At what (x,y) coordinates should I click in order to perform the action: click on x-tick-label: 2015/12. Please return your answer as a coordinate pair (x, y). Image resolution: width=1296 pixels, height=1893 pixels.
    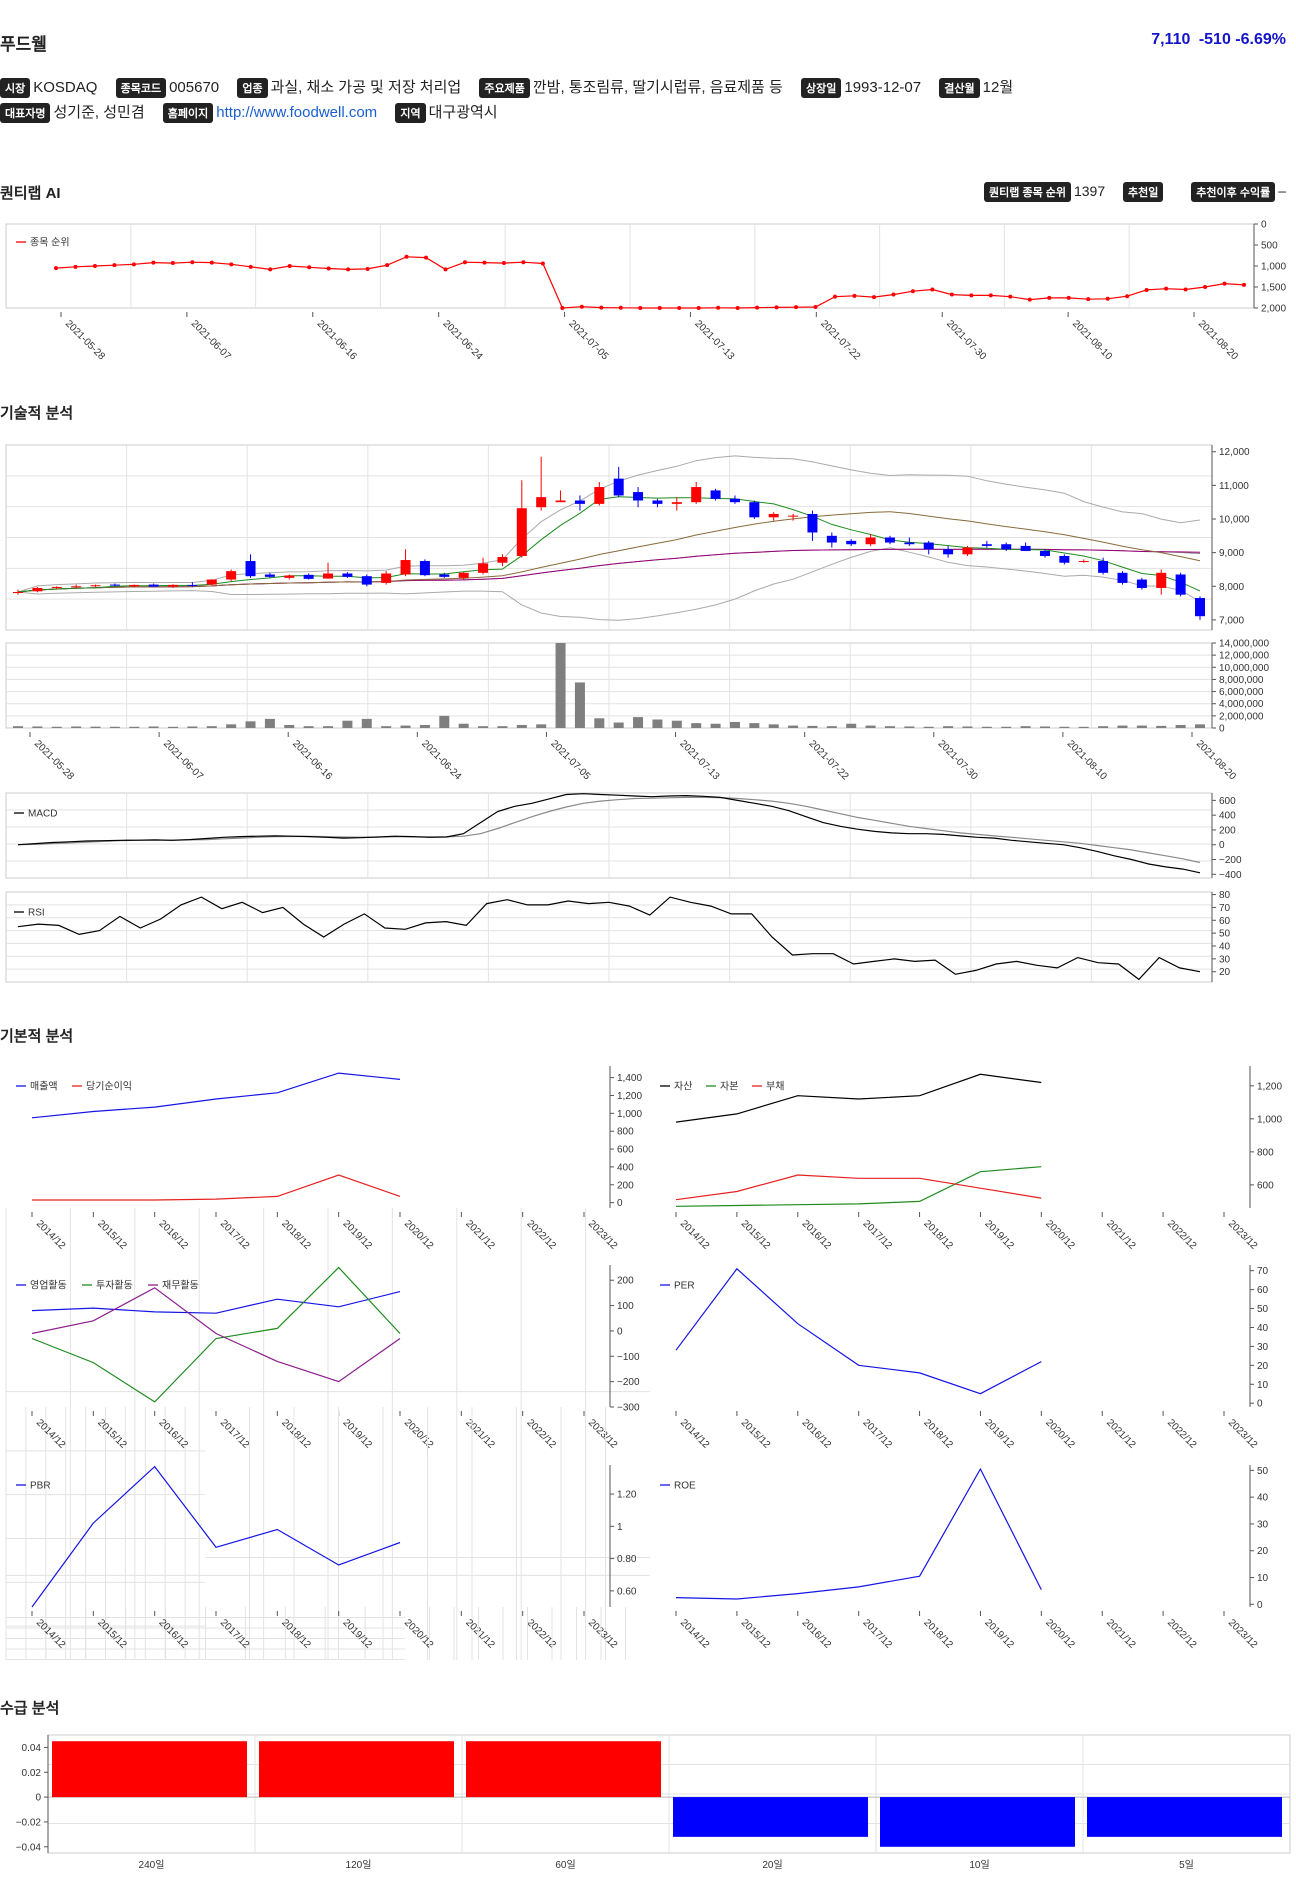
    Looking at the image, I should click on (112, 1634).